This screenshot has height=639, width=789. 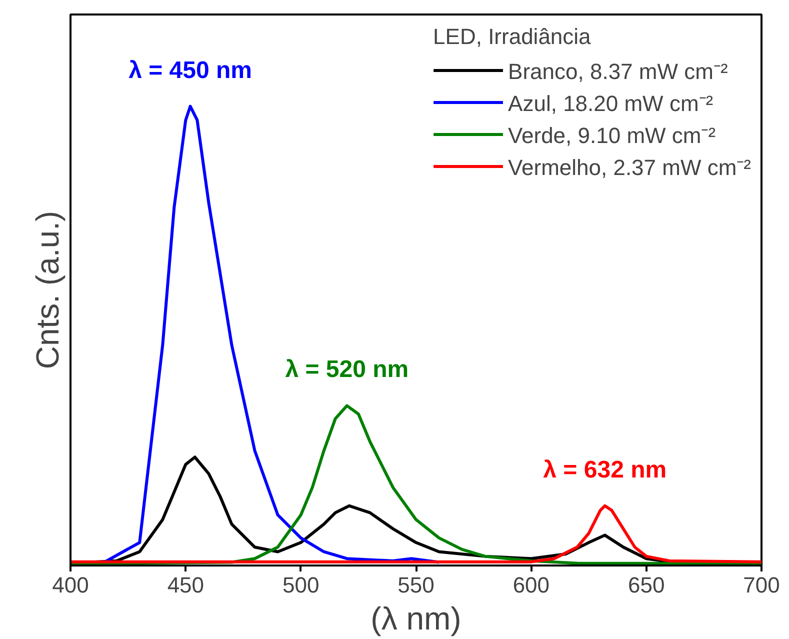 I want to click on x-axis-title: (λ nm), so click(x=416, y=618).